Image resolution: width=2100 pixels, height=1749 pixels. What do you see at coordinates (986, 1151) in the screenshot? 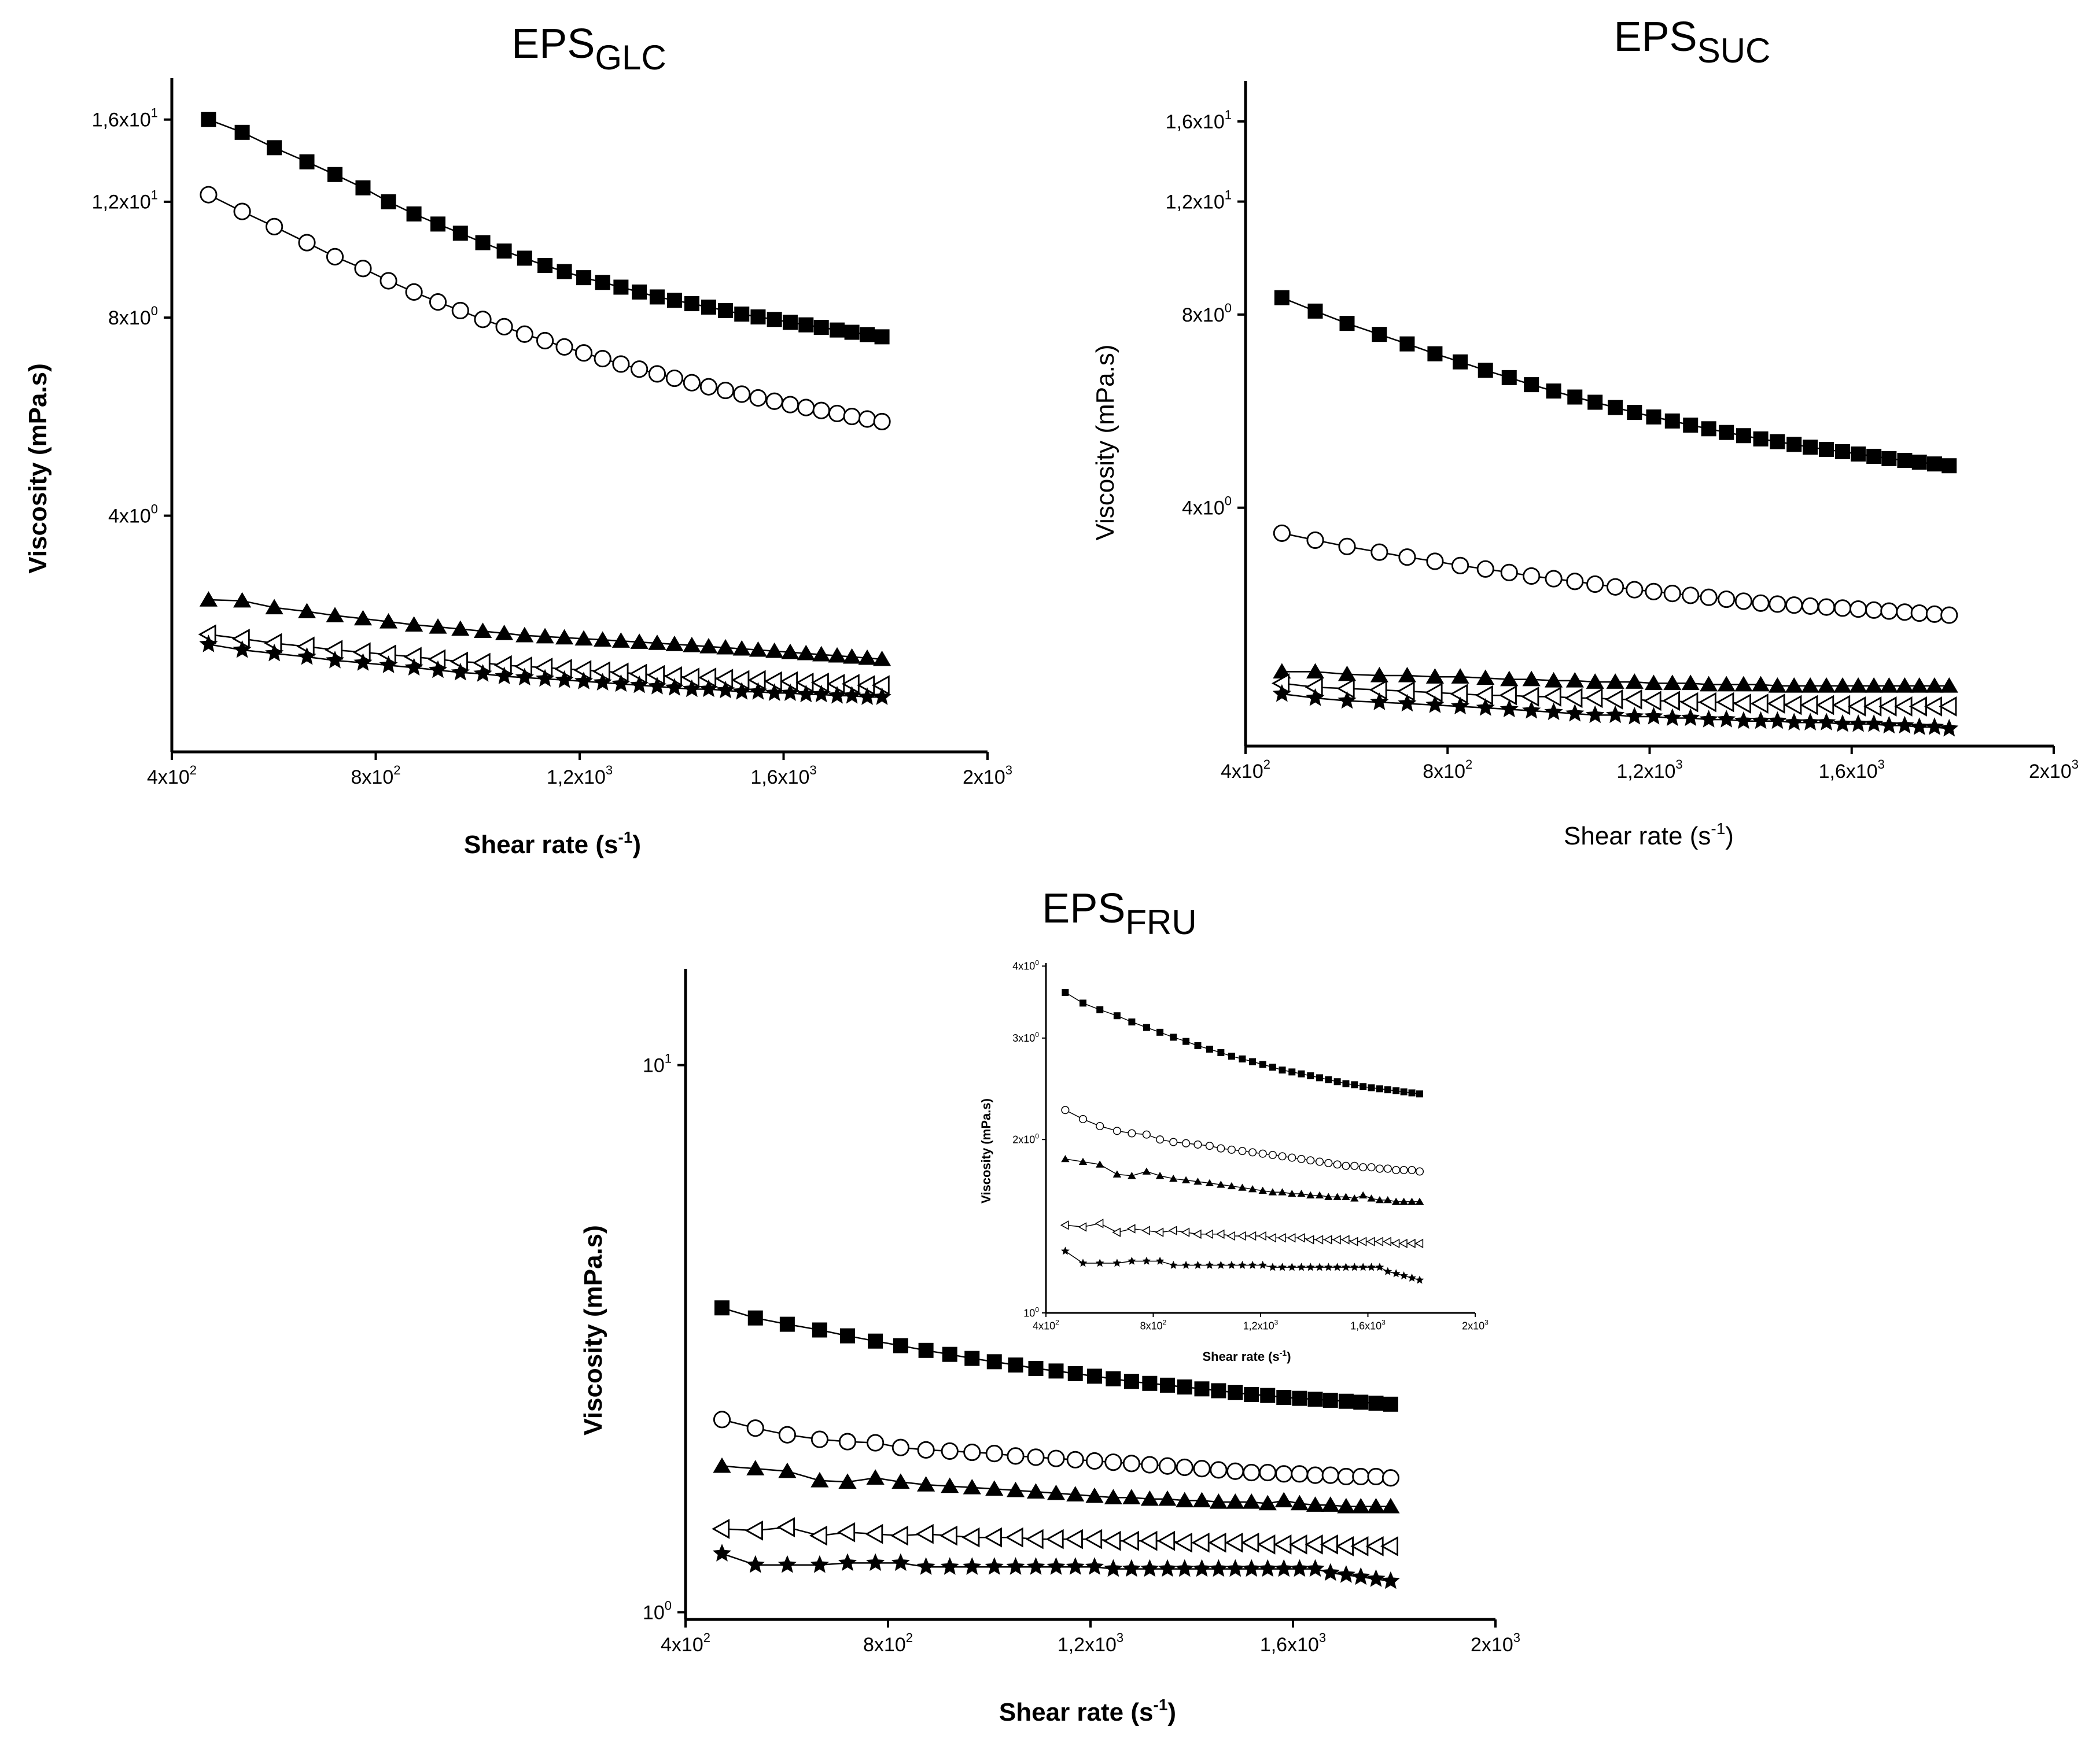
I see `fru-inset-y-axis-title: Viscosity (mPa.s)` at bounding box center [986, 1151].